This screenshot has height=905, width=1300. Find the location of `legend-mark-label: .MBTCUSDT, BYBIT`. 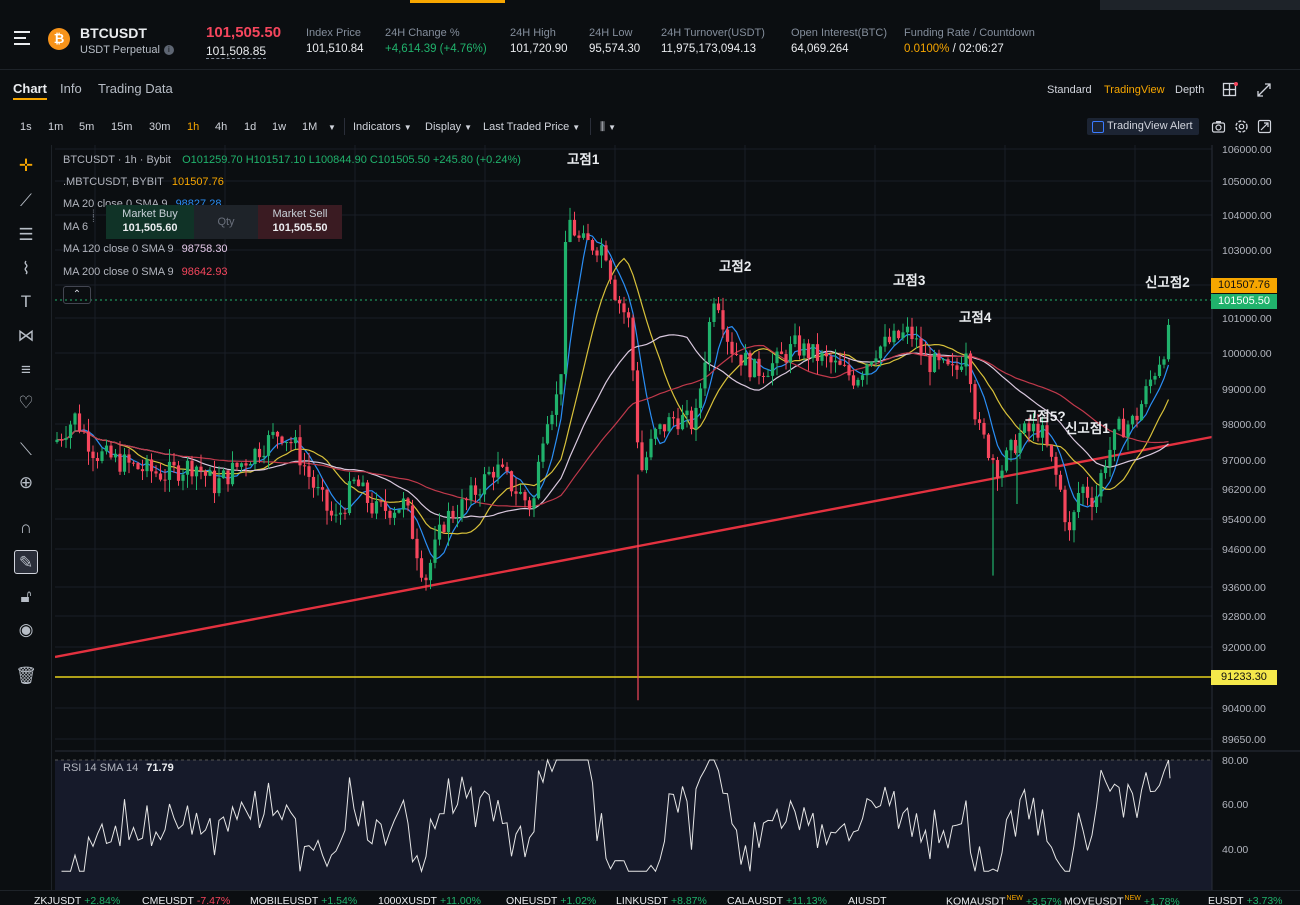

legend-mark-label: .MBTCUSDT, BYBIT is located at coordinates (113, 182).